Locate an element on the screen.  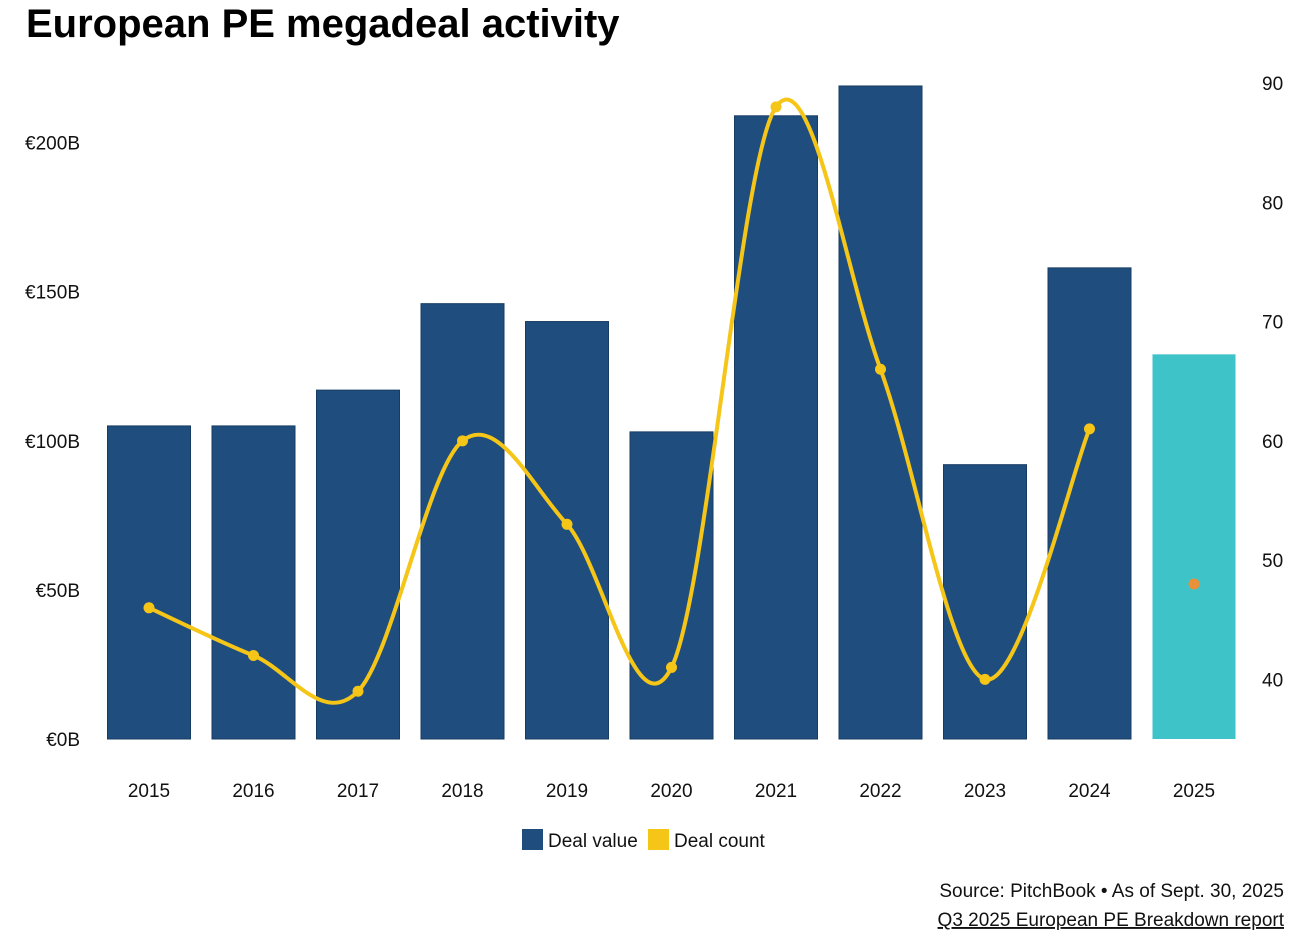
deal-count-point-2018 is located at coordinates (462, 441).